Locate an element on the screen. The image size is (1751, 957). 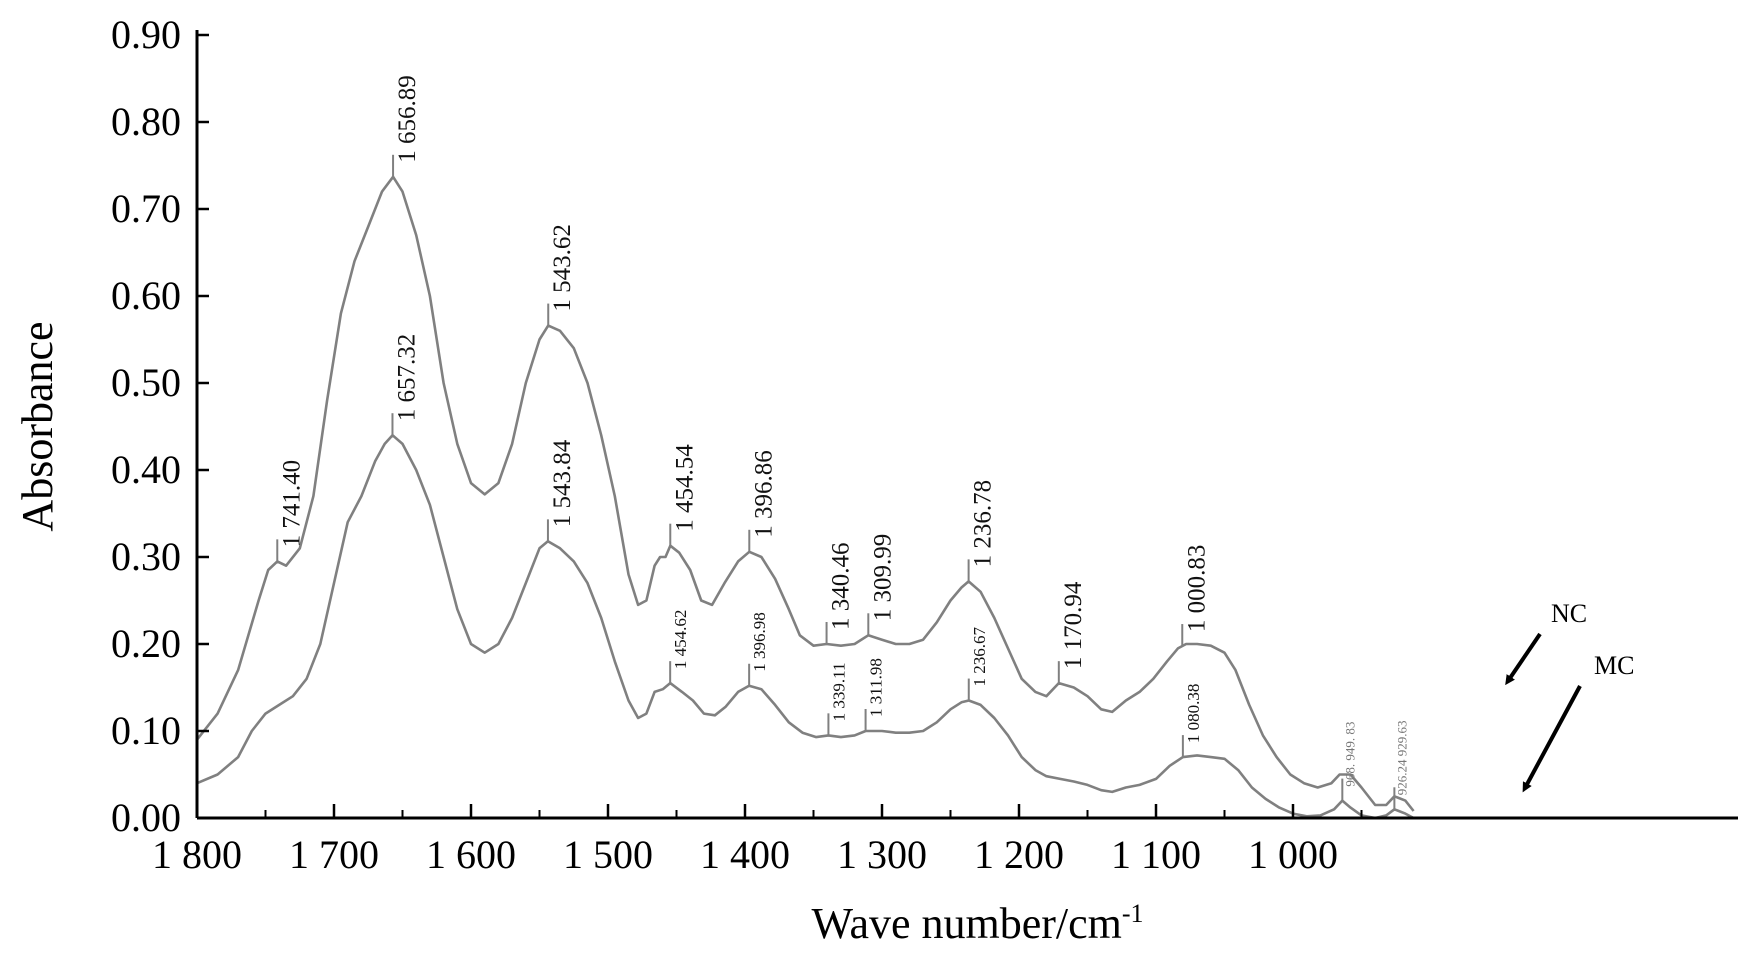
y-tick-label: 0.10 is located at coordinates (146, 730).